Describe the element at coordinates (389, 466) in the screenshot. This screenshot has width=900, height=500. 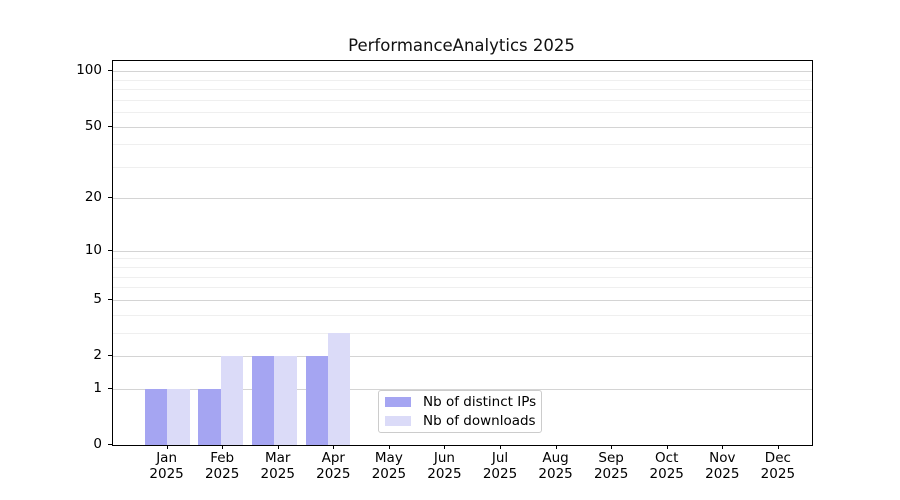
I see `x-tick-label: May 2025` at that location.